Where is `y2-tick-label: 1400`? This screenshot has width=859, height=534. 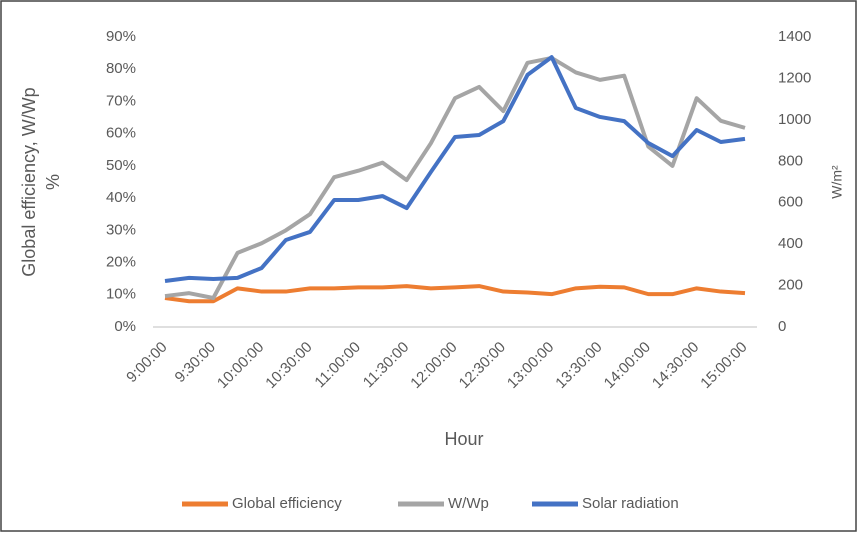 y2-tick-label: 1400 is located at coordinates (794, 36).